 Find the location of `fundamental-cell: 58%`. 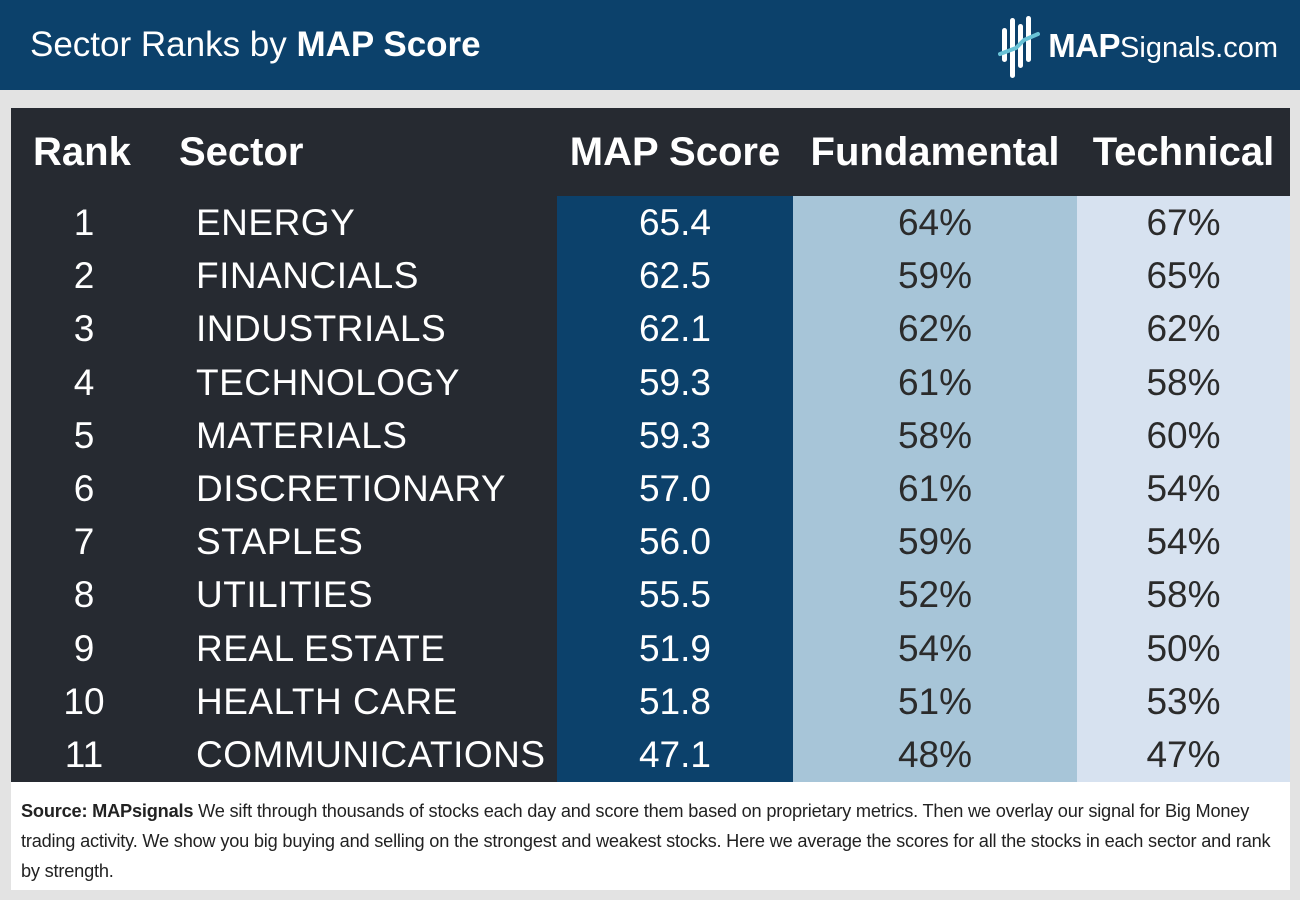

fundamental-cell: 58% is located at coordinates (935, 435).